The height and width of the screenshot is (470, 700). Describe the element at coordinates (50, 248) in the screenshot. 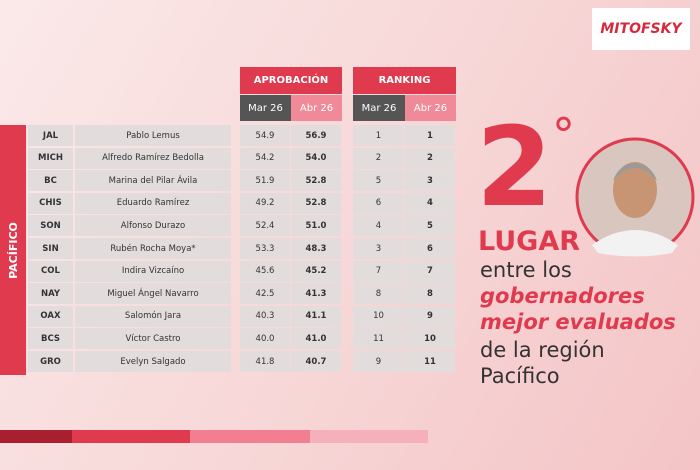

I see `table-cell: SIN` at that location.